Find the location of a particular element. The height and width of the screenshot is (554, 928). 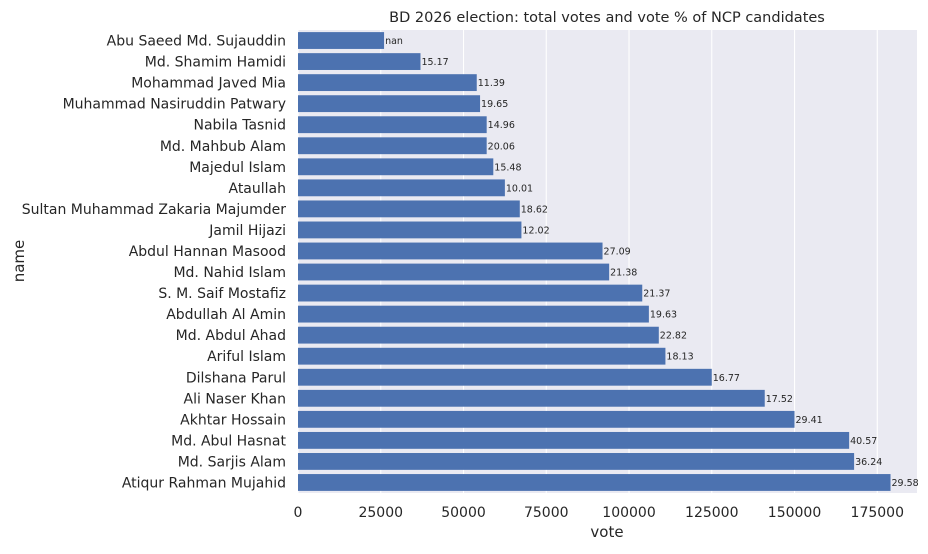

data-label: 11.39 is located at coordinates (491, 83).